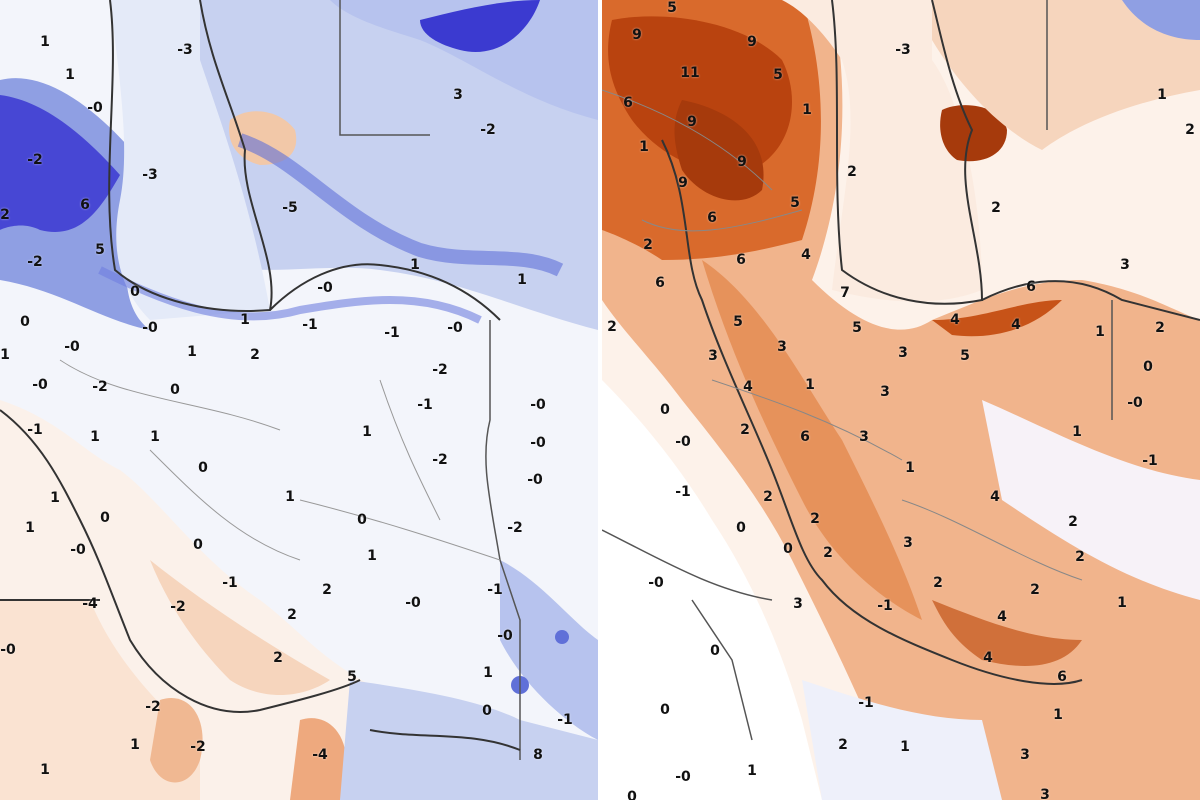 Image resolution: width=1200 pixels, height=800 pixels. What do you see at coordinates (845, 293) in the screenshot?
I see `anomaly-label: 7` at bounding box center [845, 293].